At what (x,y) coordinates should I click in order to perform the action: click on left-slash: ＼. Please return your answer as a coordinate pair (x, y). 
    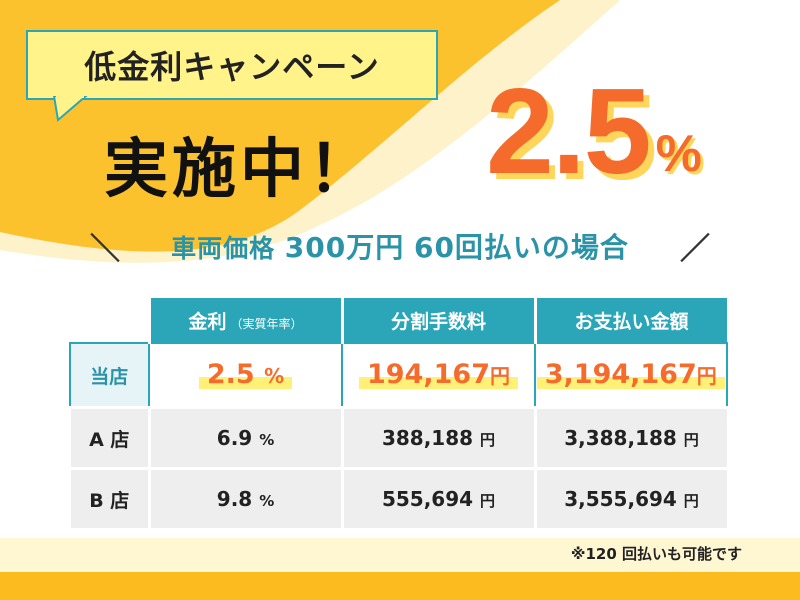
    Looking at the image, I should click on (105, 249).